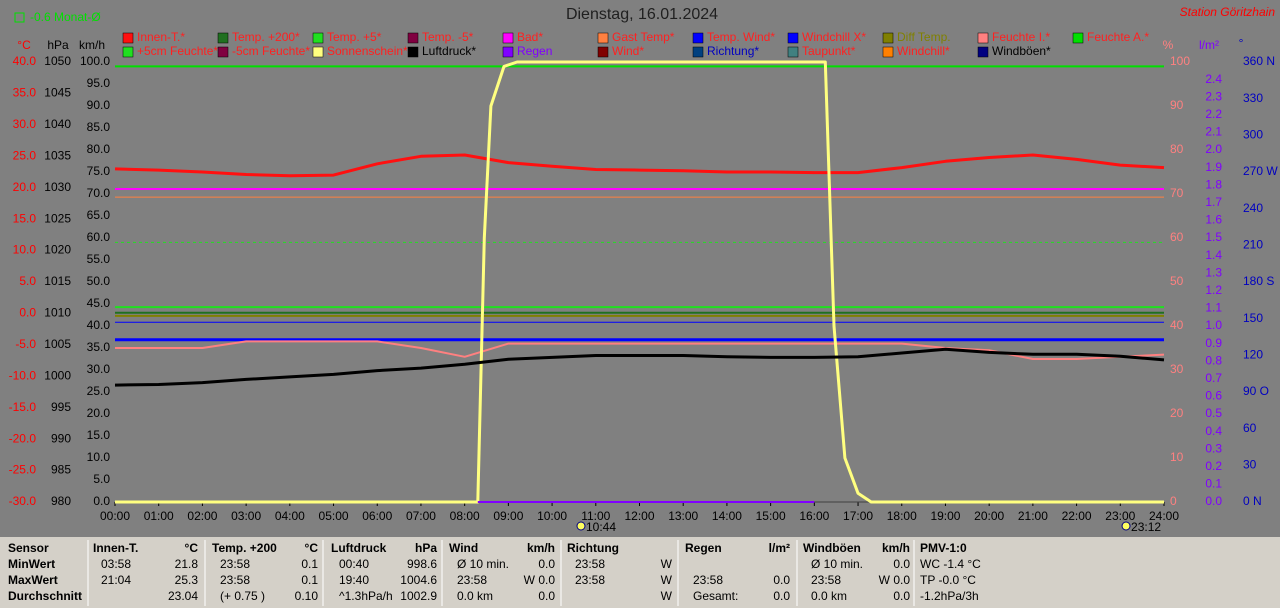 This screenshot has height=608, width=1280. I want to click on legend-label: Richtung*, so click(733, 51).